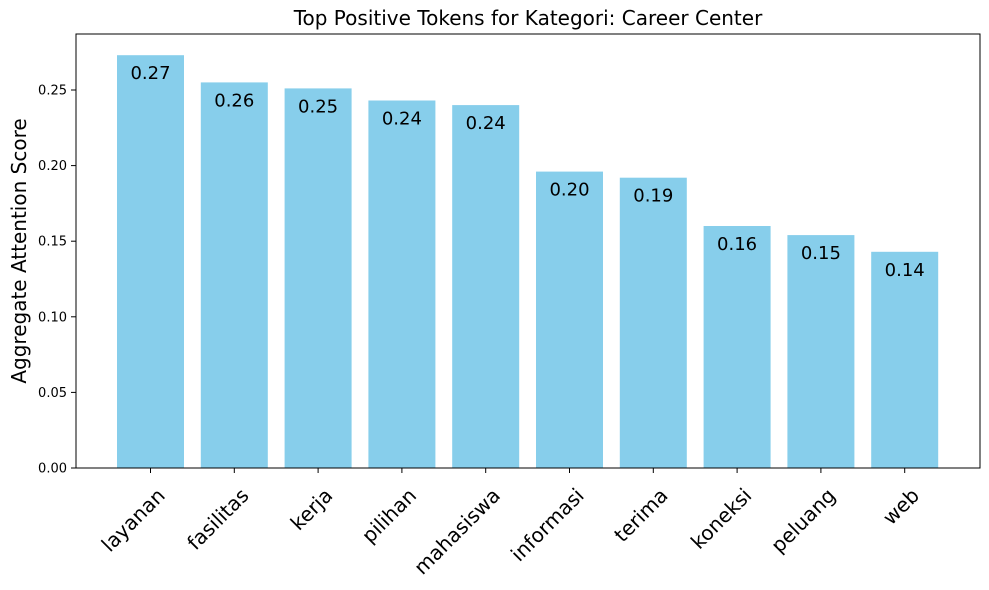  What do you see at coordinates (133, 519) in the screenshot?
I see `x-tick-label: layanan` at bounding box center [133, 519].